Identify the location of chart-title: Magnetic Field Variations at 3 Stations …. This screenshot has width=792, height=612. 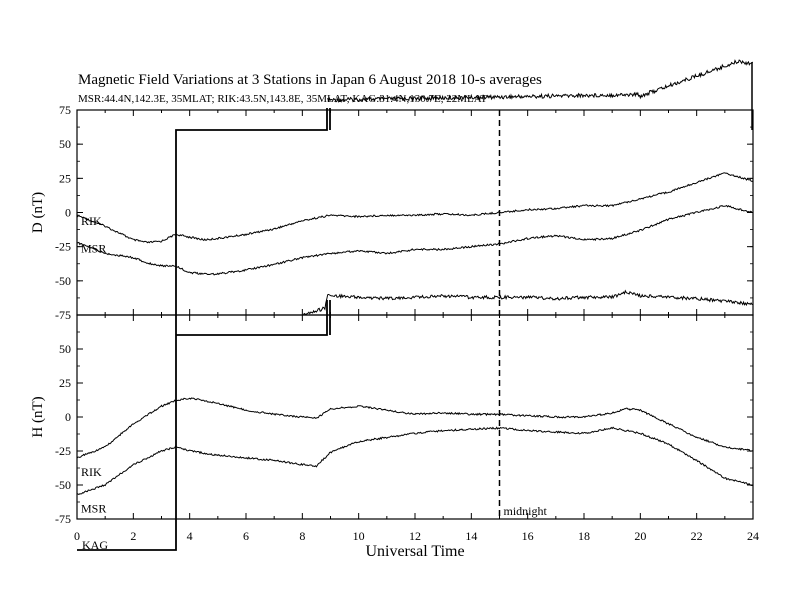
(310, 80).